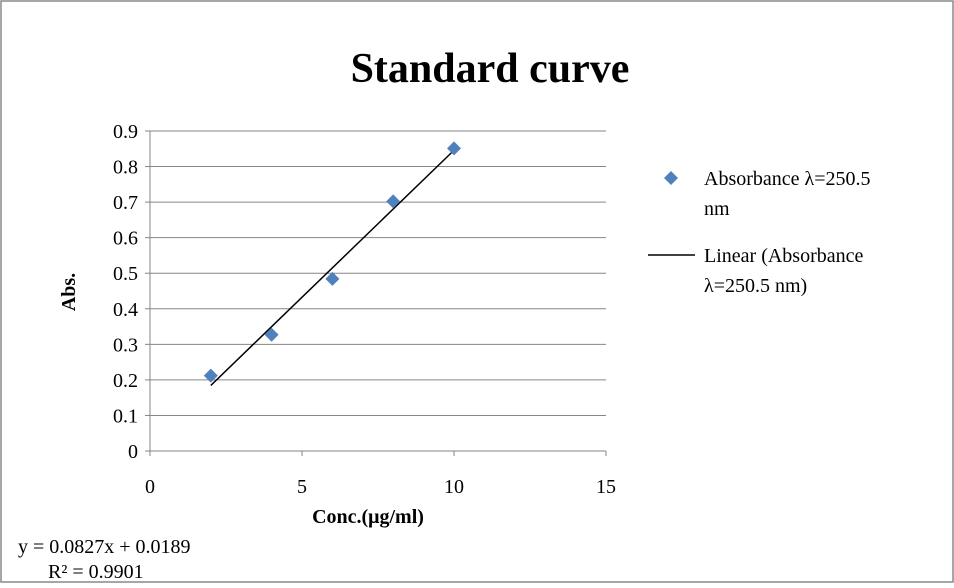 The height and width of the screenshot is (588, 954). What do you see at coordinates (755, 286) in the screenshot?
I see `legend-trendline-label-line2: λ=250.5 nm)` at bounding box center [755, 286].